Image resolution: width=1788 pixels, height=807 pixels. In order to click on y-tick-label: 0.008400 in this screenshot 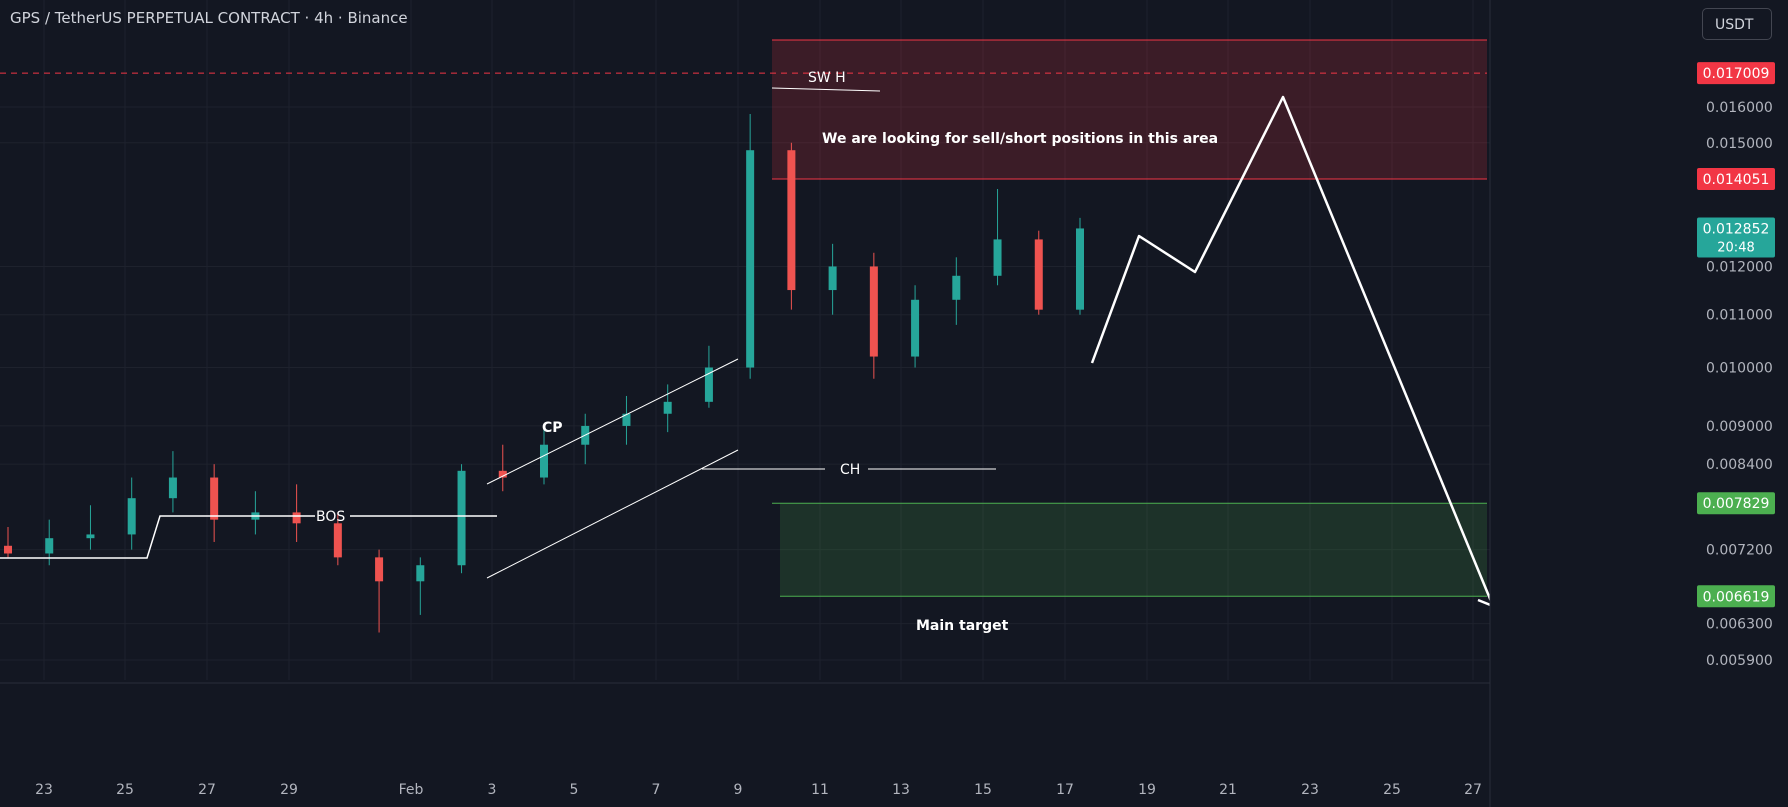, I will do `click(1739, 465)`.